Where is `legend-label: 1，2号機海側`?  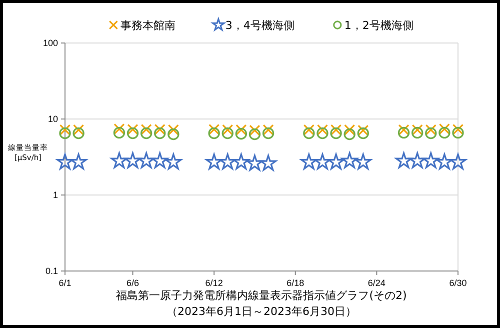
legend-label: 1，2号機海側 is located at coordinates (379, 25).